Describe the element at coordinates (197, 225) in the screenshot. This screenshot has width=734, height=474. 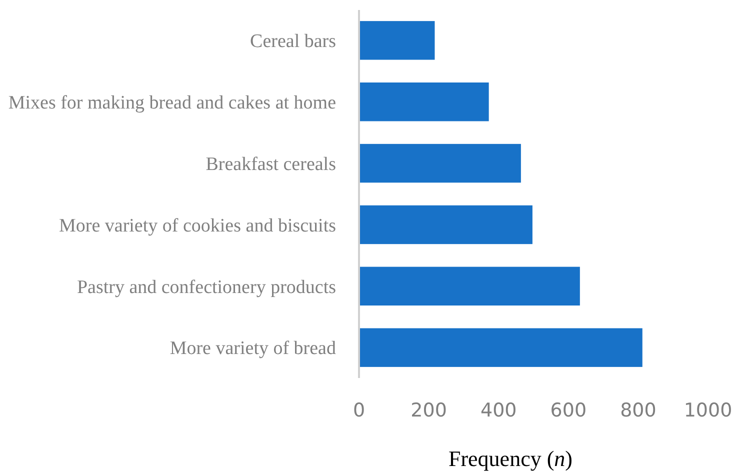
I see `y-tick-label: More variety of cookies and biscuits` at that location.